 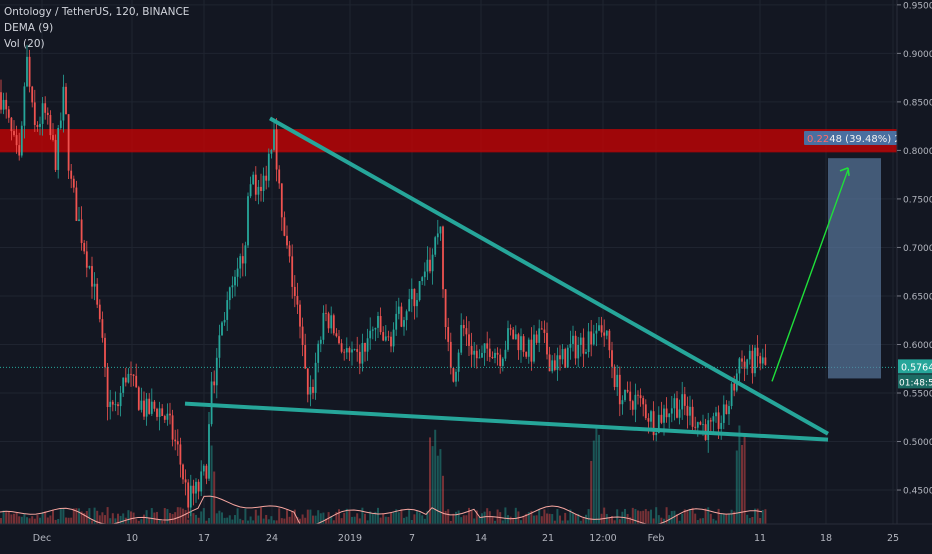 What do you see at coordinates (818, 139) in the screenshot?
I see `measure-label-delta: 0.22` at bounding box center [818, 139].